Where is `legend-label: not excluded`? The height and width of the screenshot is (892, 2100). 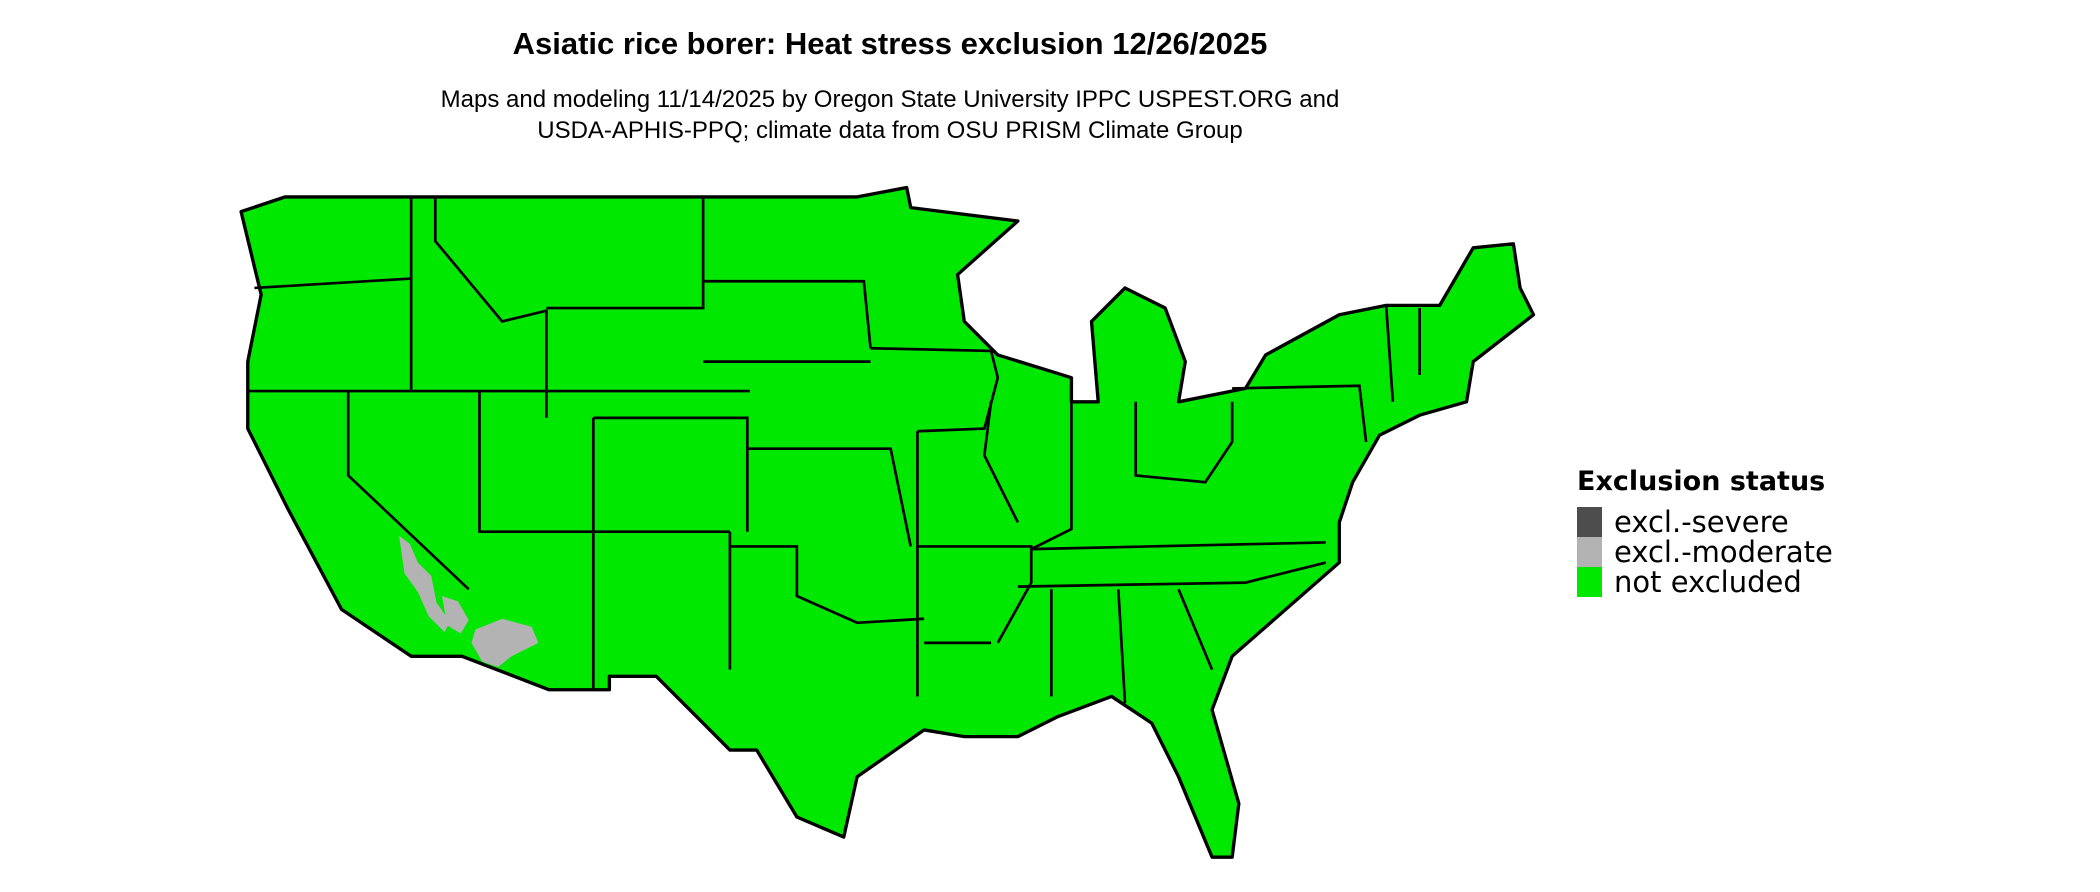
legend-label: not excluded is located at coordinates (1708, 582).